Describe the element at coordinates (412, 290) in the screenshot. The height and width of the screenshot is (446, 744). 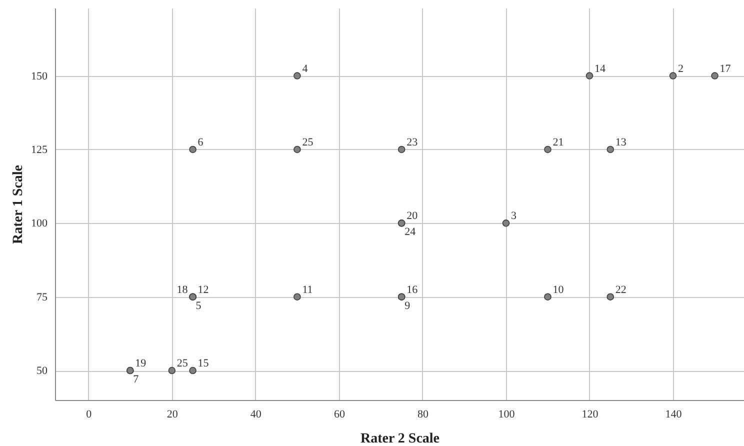
I see `annotation: 16` at that location.